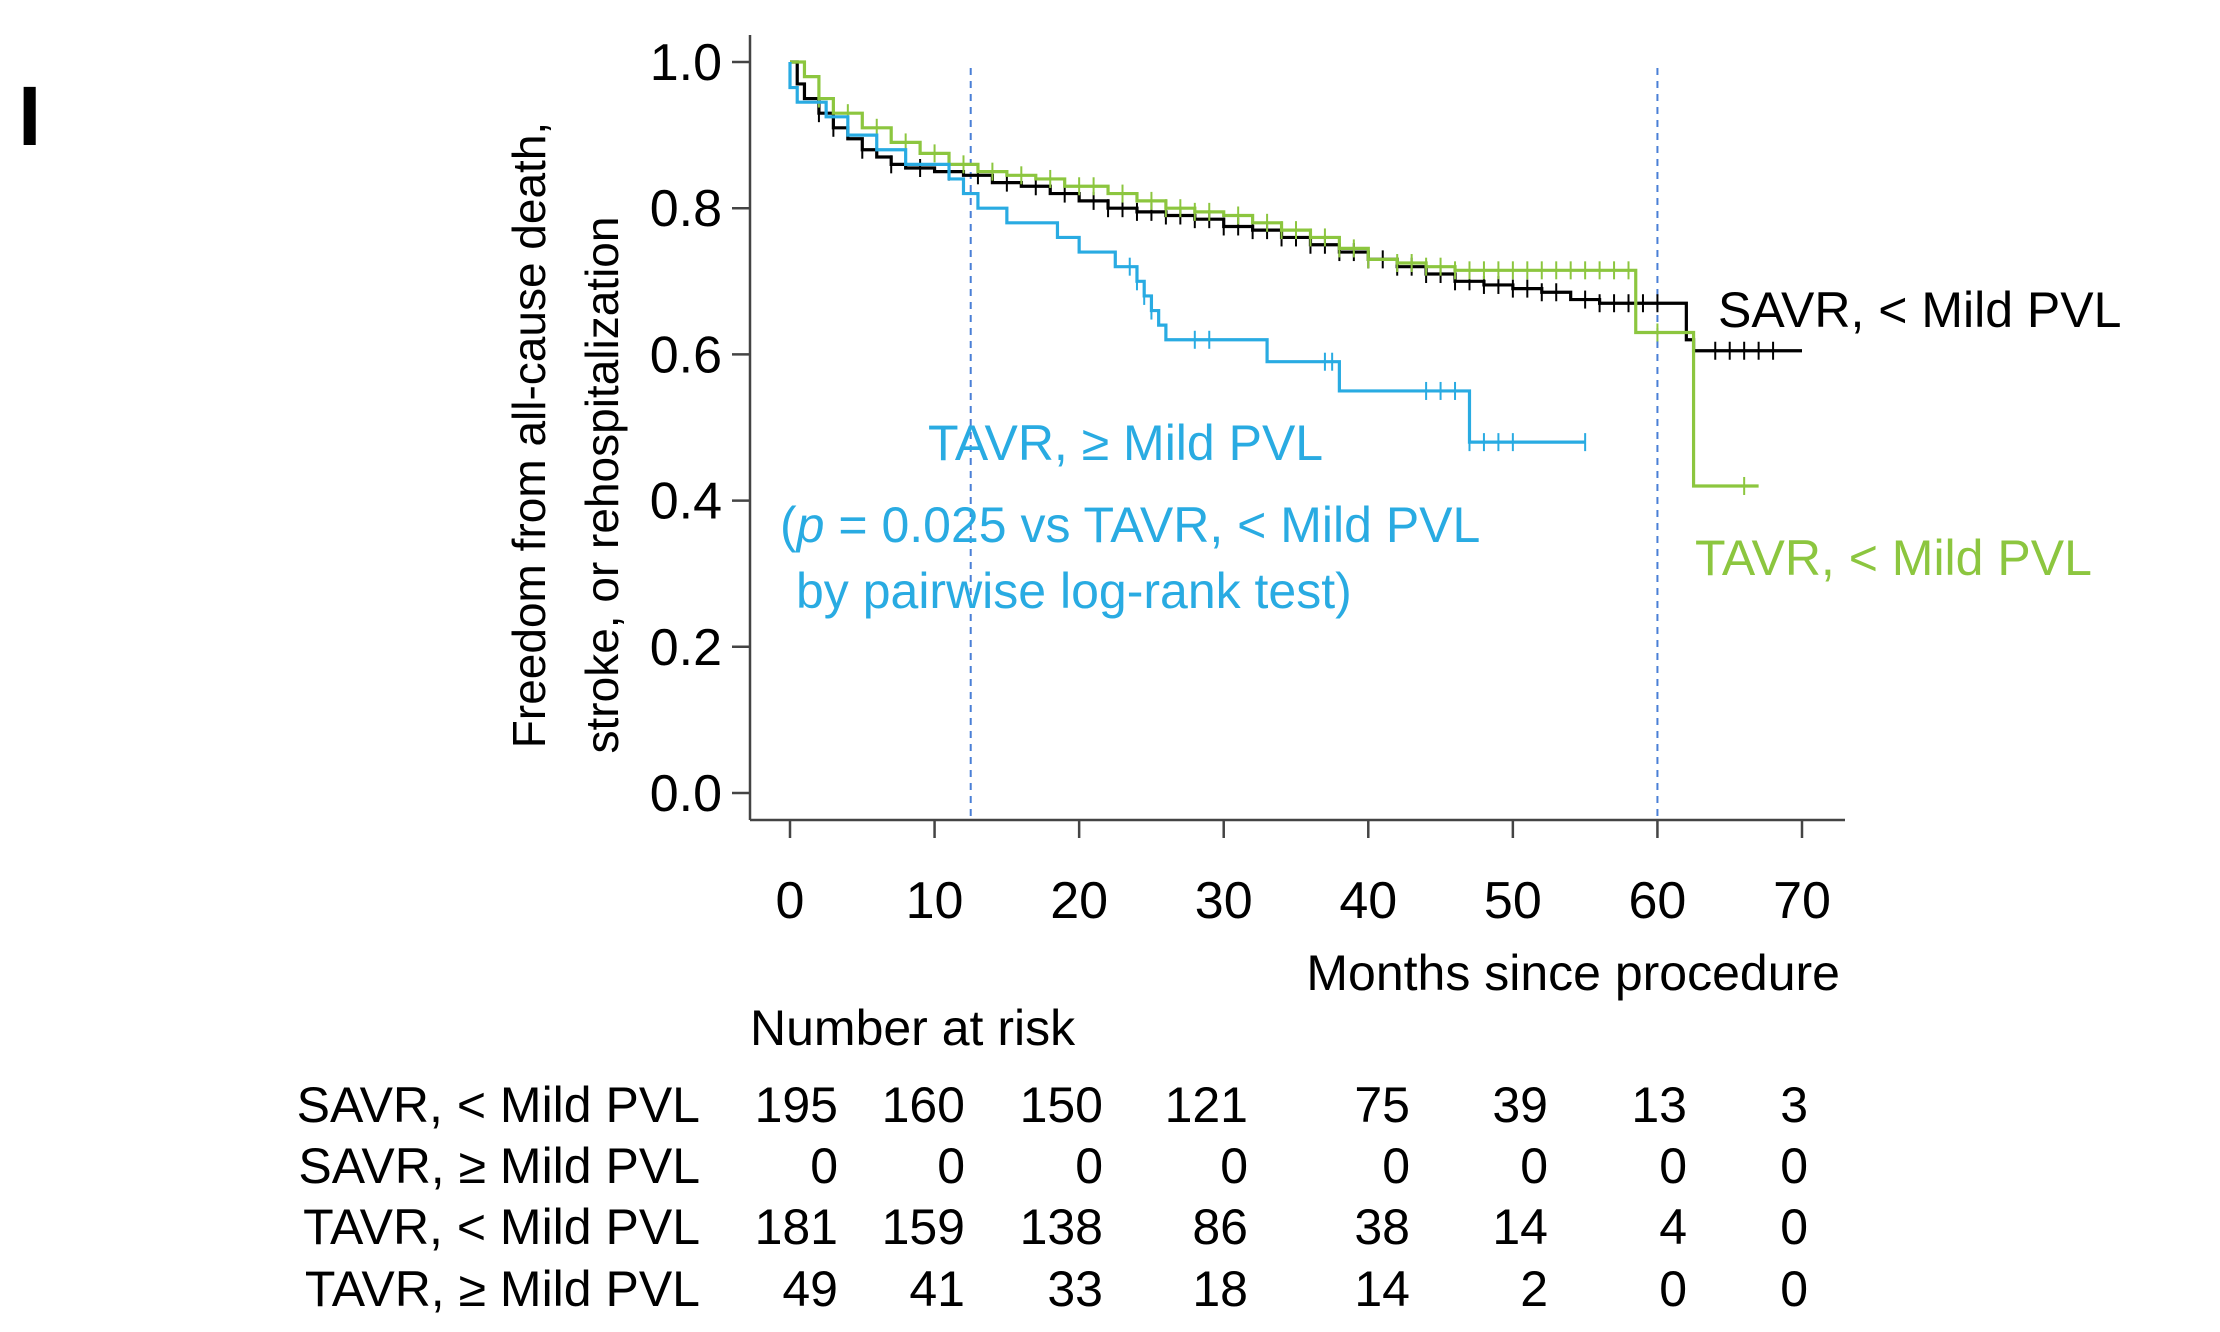 Image resolution: width=2220 pixels, height=1332 pixels. Describe the element at coordinates (502, 1289) in the screenshot. I see `risk-row-label: TAVR, ≥ Mild PVL` at that location.